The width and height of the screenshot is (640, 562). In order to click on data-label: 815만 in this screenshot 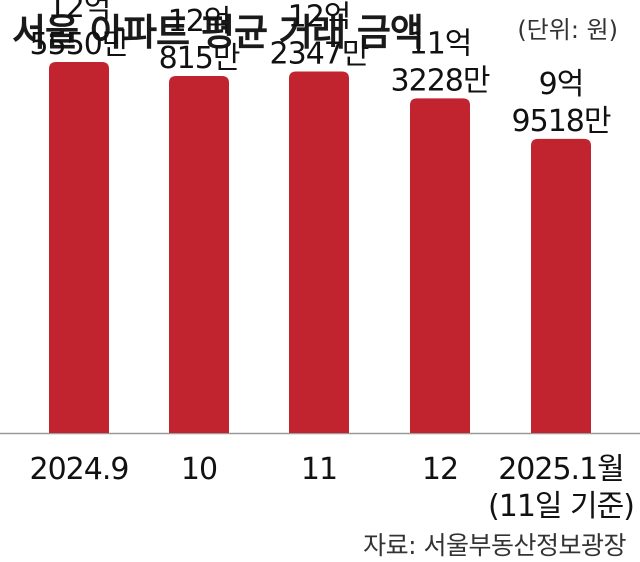, I will do `click(199, 58)`.